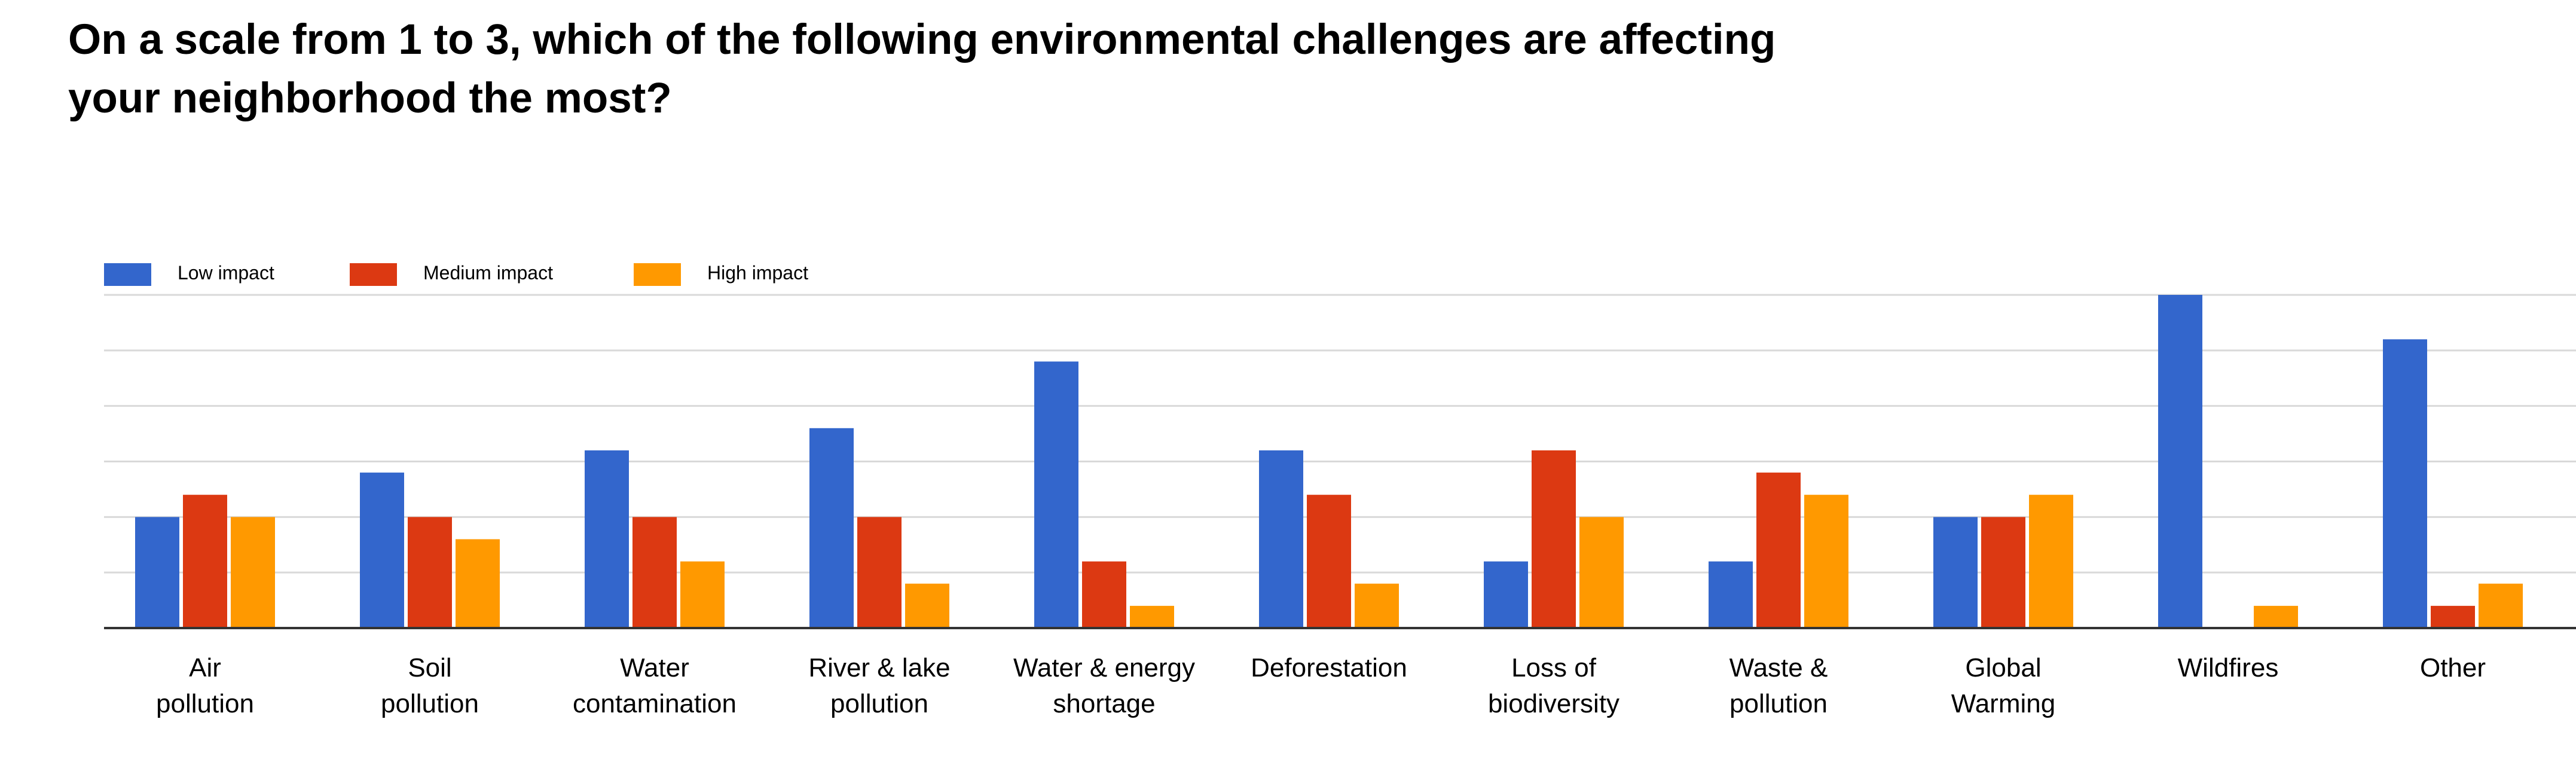 This screenshot has width=2576, height=777. What do you see at coordinates (655, 703) in the screenshot?
I see `x-tick-label-line: contamination` at bounding box center [655, 703].